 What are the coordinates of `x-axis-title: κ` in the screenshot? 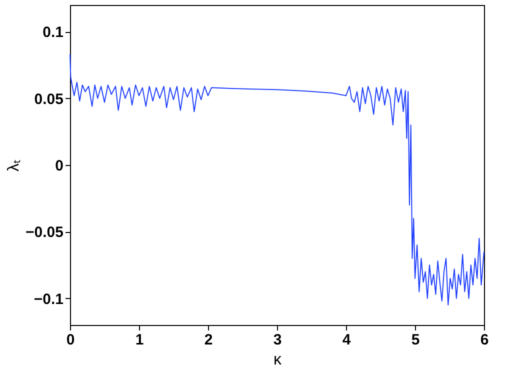 It's located at (278, 360).